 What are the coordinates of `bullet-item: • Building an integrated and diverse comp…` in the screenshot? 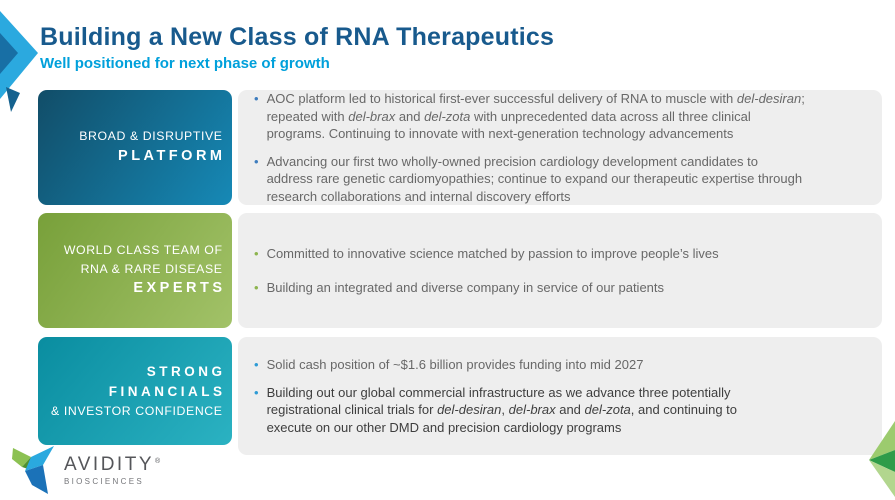 It's located at (563, 288).